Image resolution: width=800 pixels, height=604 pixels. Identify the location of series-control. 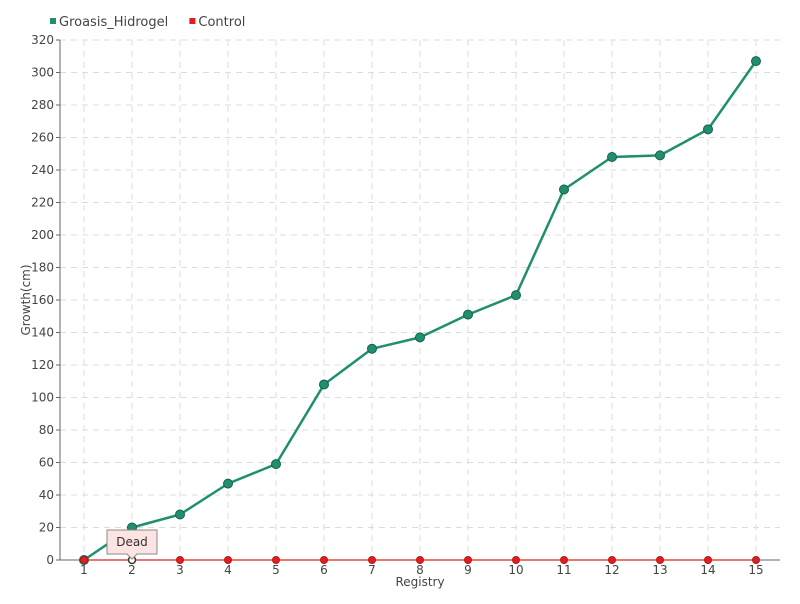
(420, 560).